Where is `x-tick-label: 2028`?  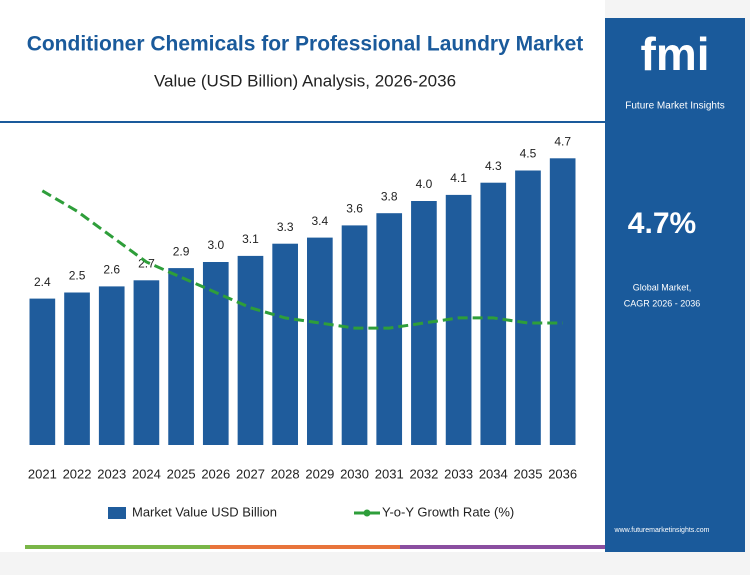
x-tick-label: 2028 is located at coordinates (285, 473).